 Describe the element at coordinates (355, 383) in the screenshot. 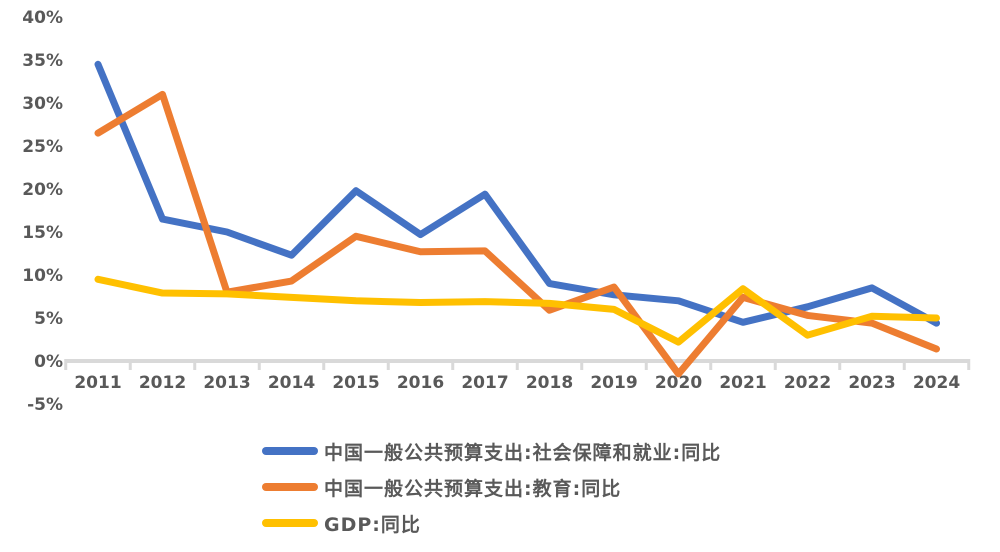

I see `x-axis-tick-label: 2015` at that location.